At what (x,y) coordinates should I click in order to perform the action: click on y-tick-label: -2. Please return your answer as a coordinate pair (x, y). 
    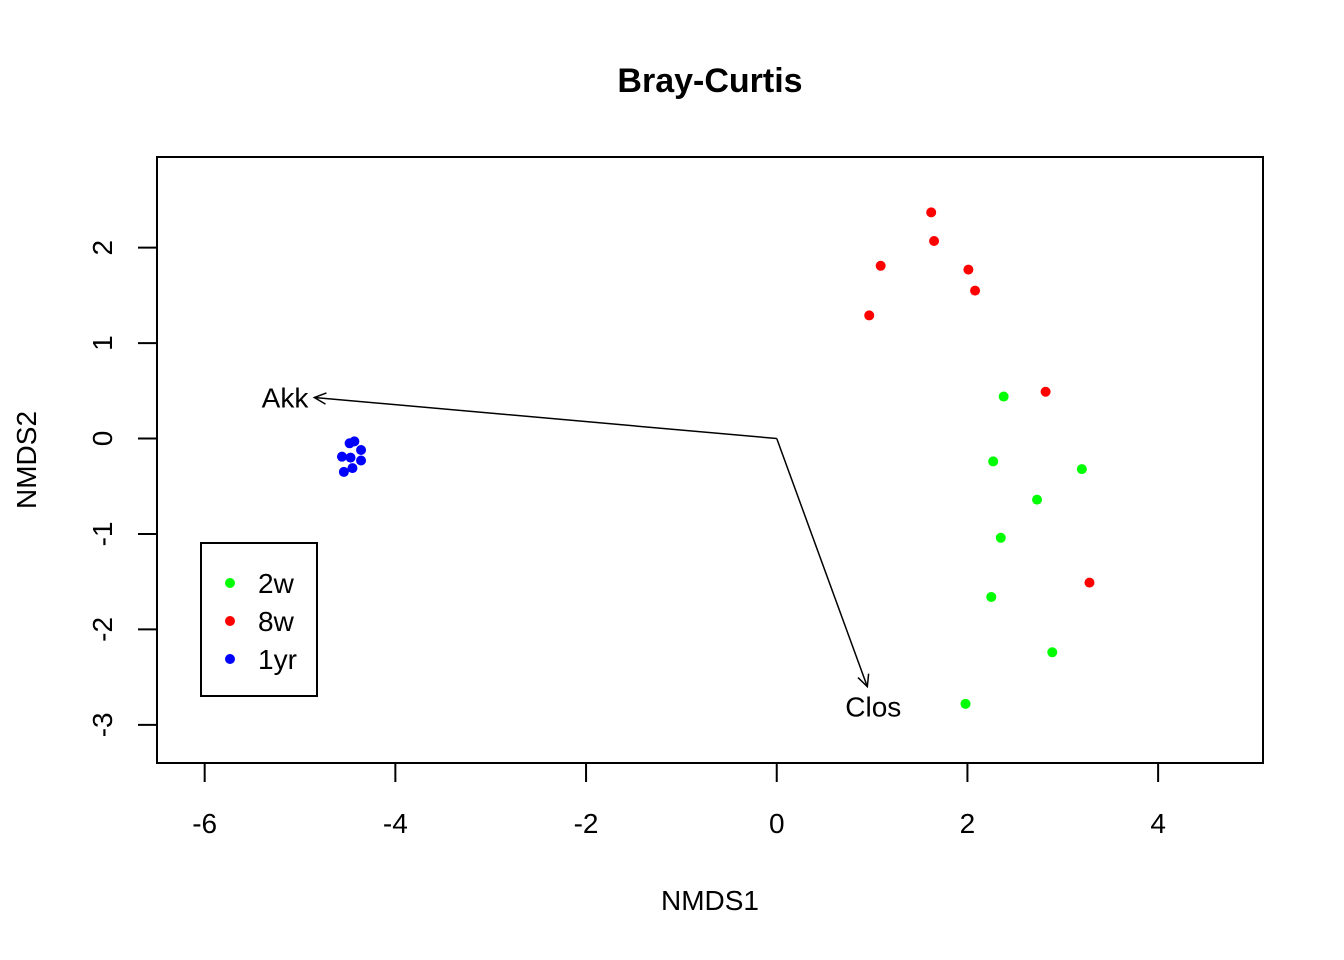
    Looking at the image, I should click on (102, 629).